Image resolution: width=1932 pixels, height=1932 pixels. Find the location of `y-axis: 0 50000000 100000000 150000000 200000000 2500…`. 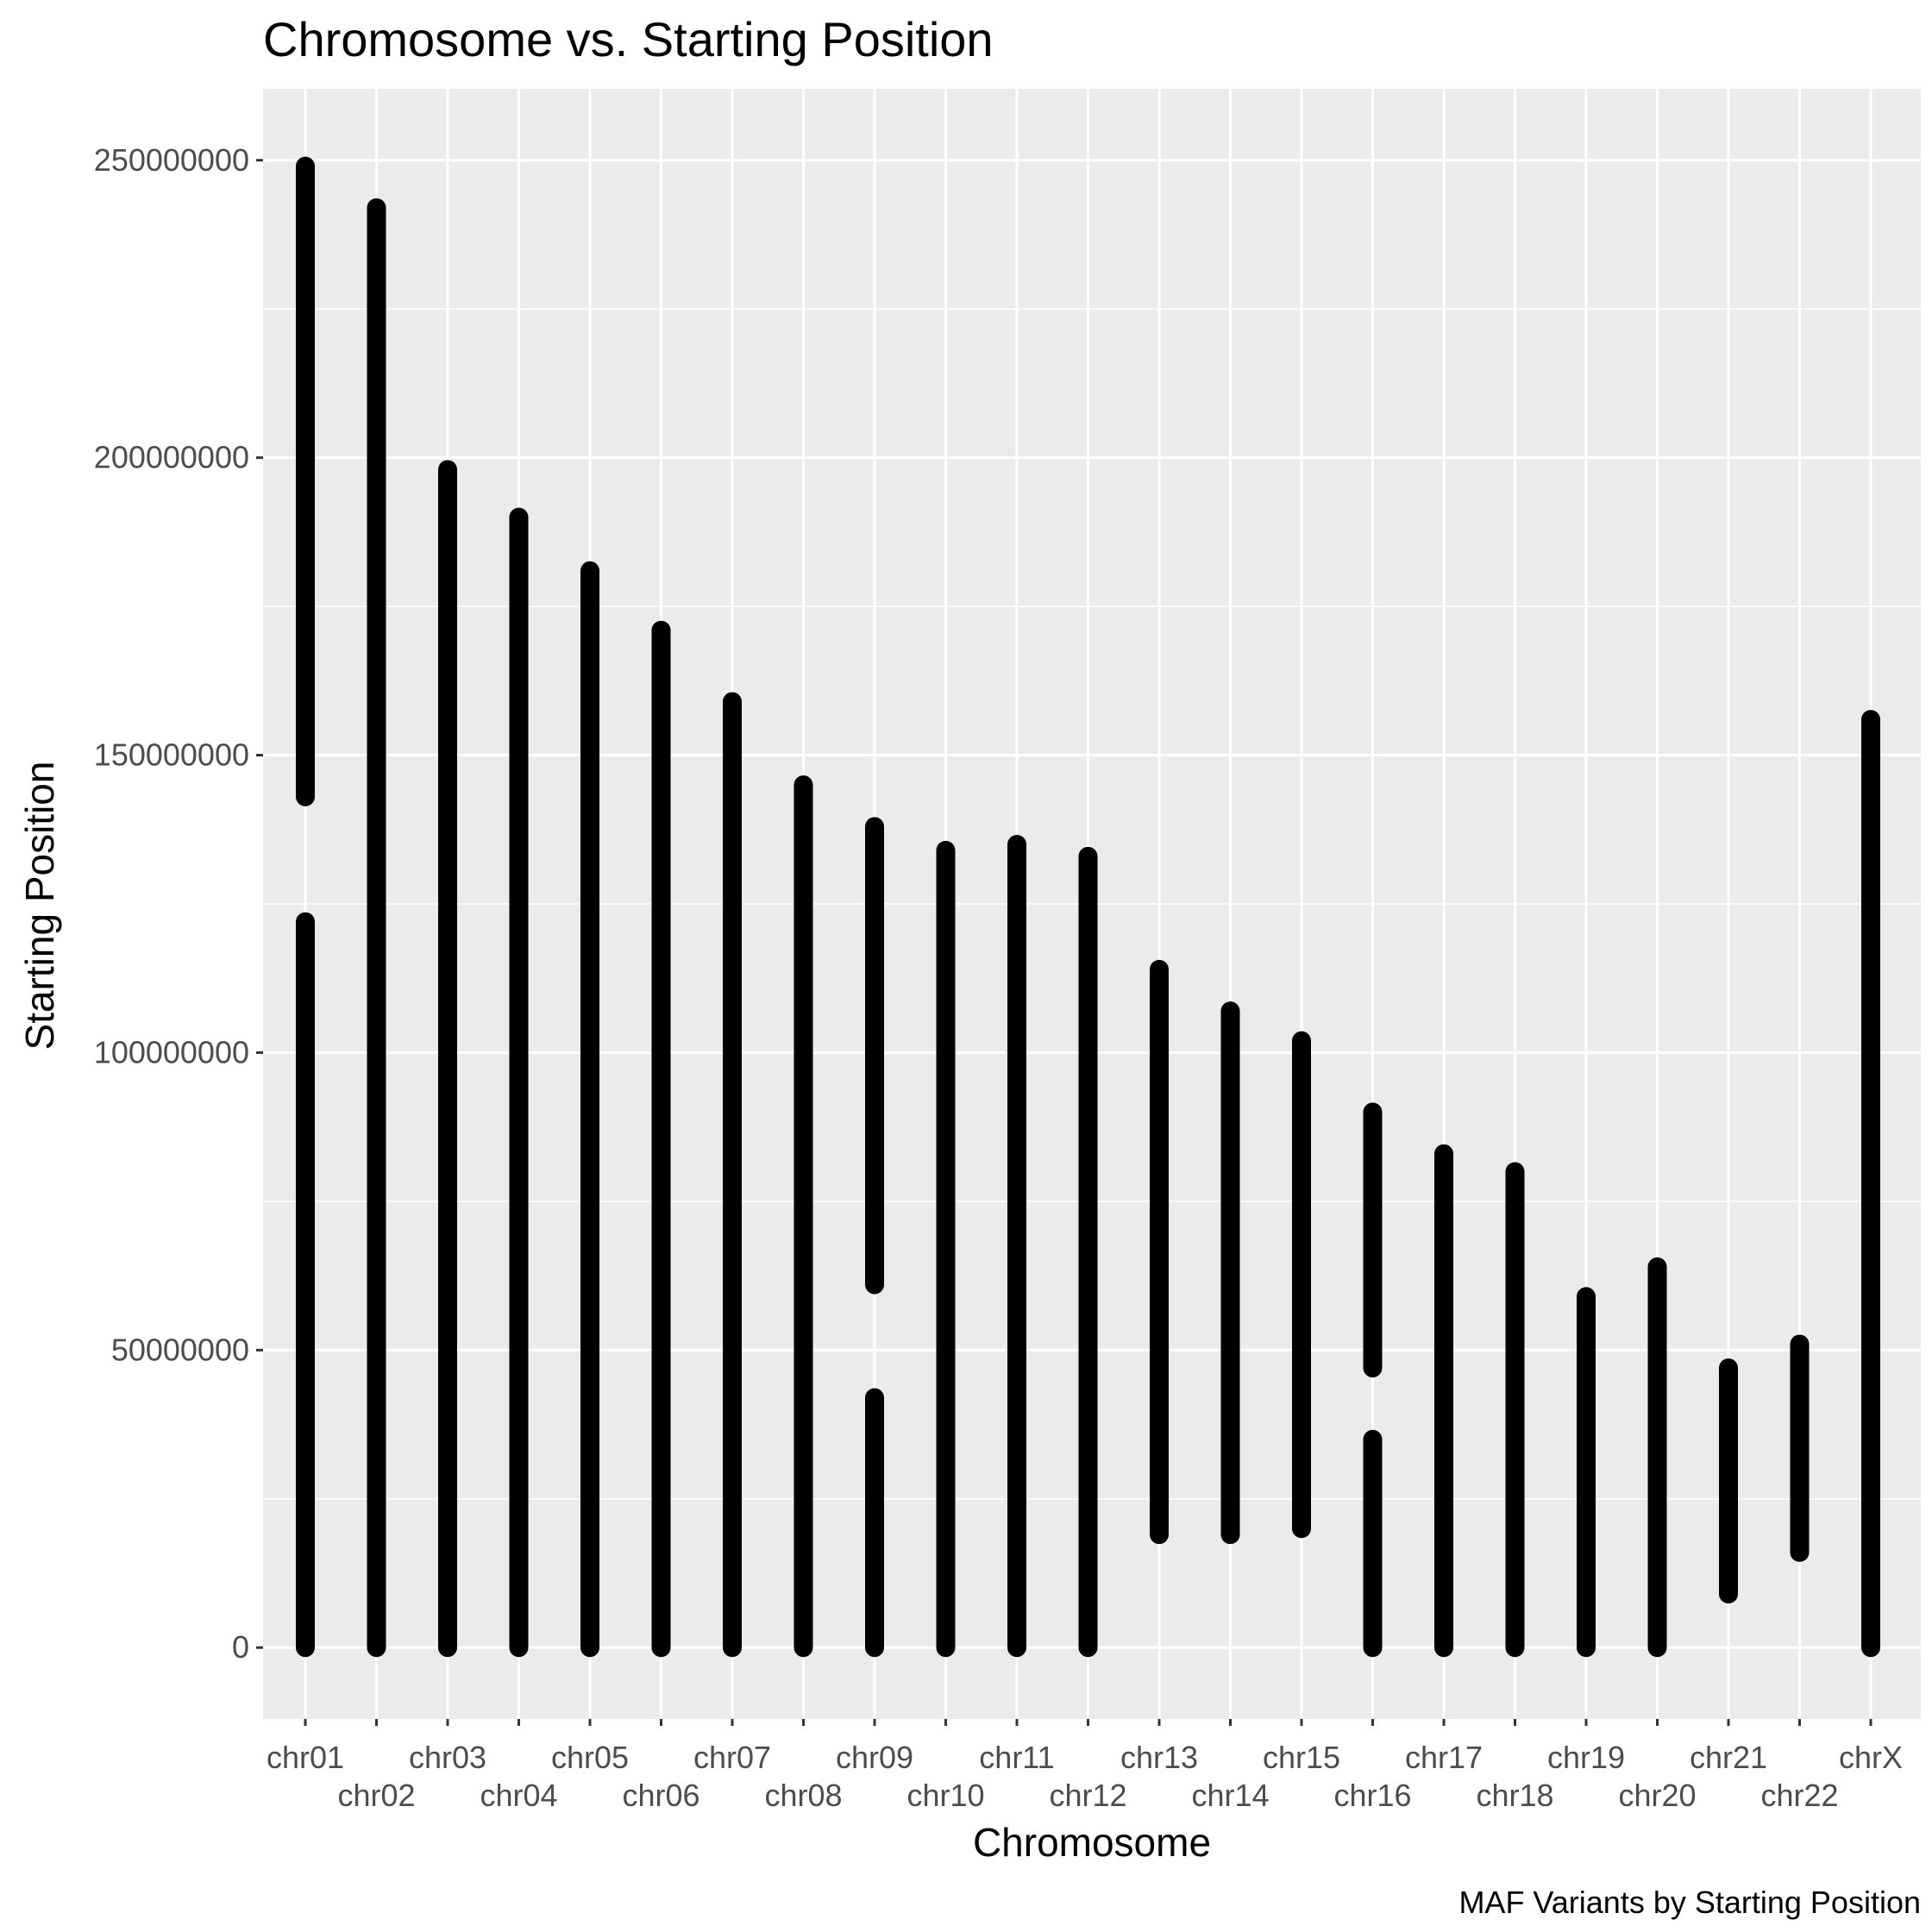

y-axis: 0 50000000 100000000 150000000 200000000 2500… is located at coordinates (178, 904).